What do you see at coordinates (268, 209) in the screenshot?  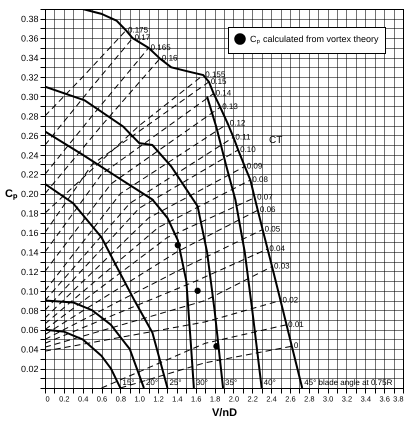 I see `series-label: 0.06` at bounding box center [268, 209].